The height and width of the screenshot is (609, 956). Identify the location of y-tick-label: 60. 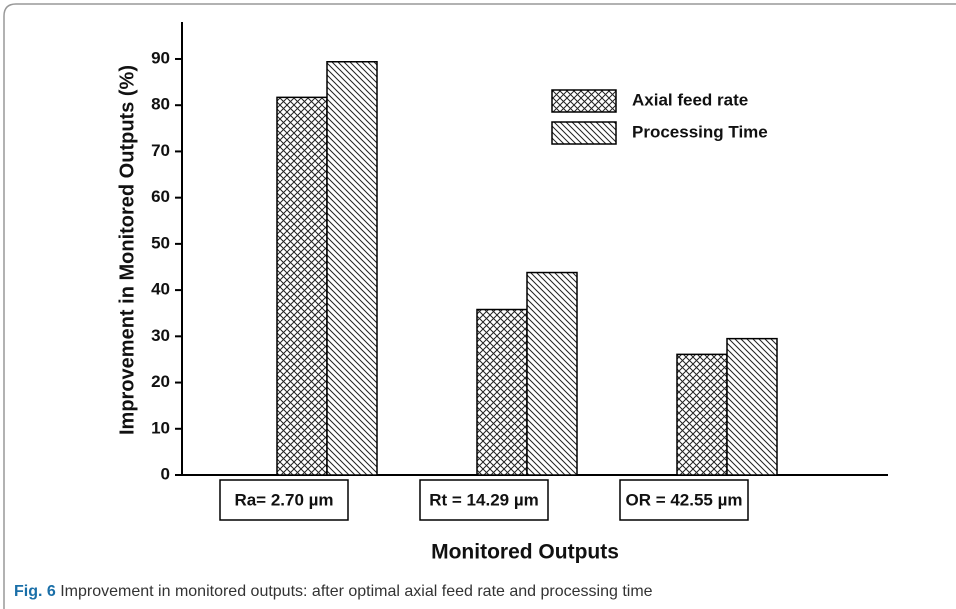
(160, 196).